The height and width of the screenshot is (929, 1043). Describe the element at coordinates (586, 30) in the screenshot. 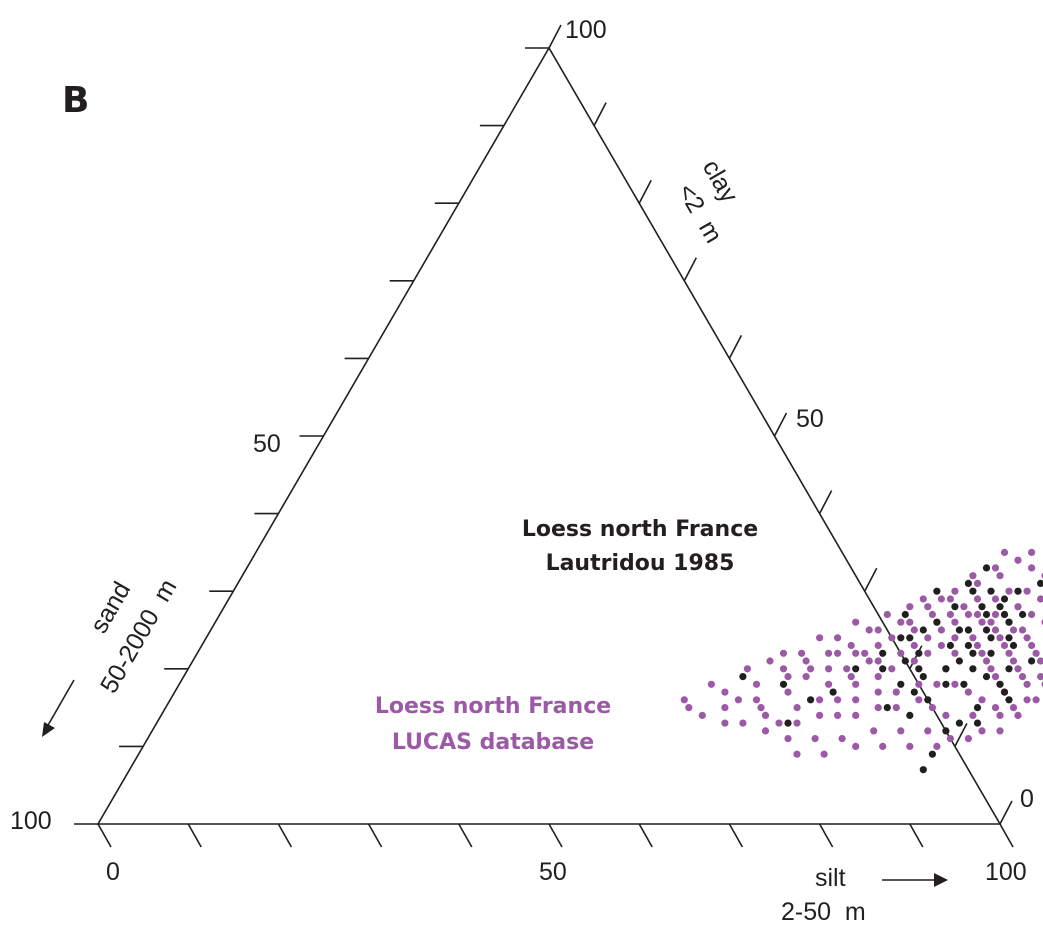

I see `right-tick-label-100: 100` at that location.